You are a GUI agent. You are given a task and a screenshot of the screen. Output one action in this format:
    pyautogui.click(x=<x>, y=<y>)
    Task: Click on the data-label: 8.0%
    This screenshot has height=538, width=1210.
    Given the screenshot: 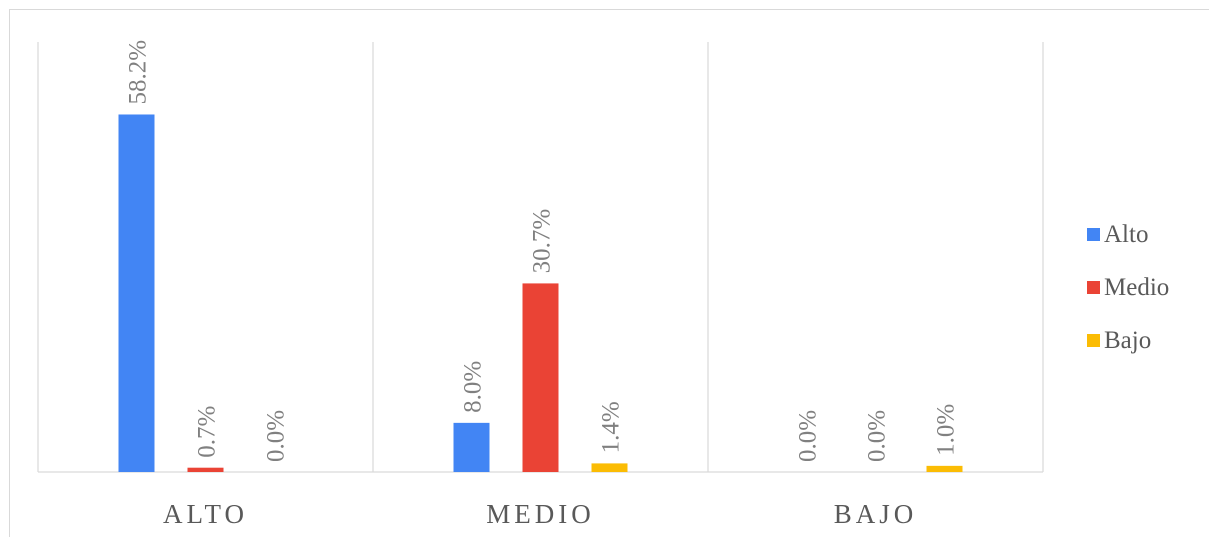 What is the action you would take?
    pyautogui.click(x=473, y=387)
    